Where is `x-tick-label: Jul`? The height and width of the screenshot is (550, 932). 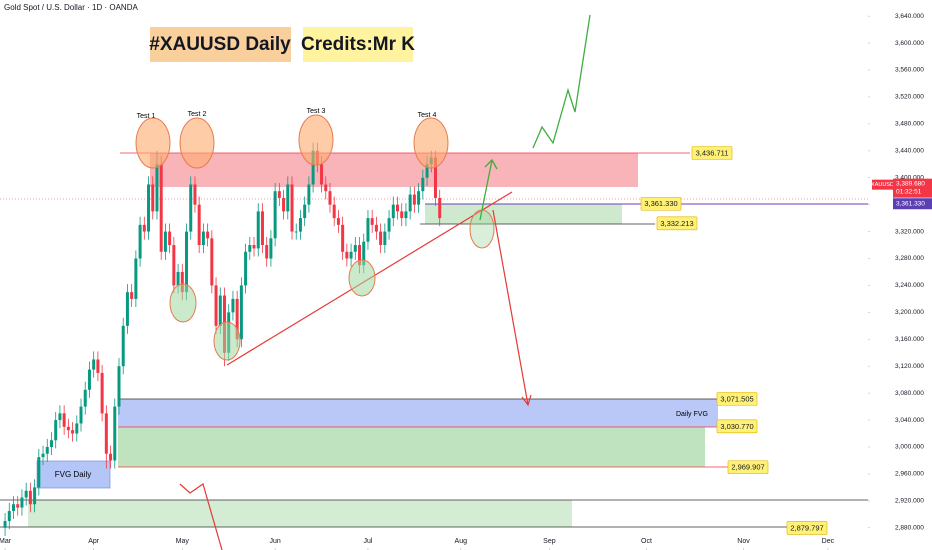
x-tick-label: Jul is located at coordinates (367, 541).